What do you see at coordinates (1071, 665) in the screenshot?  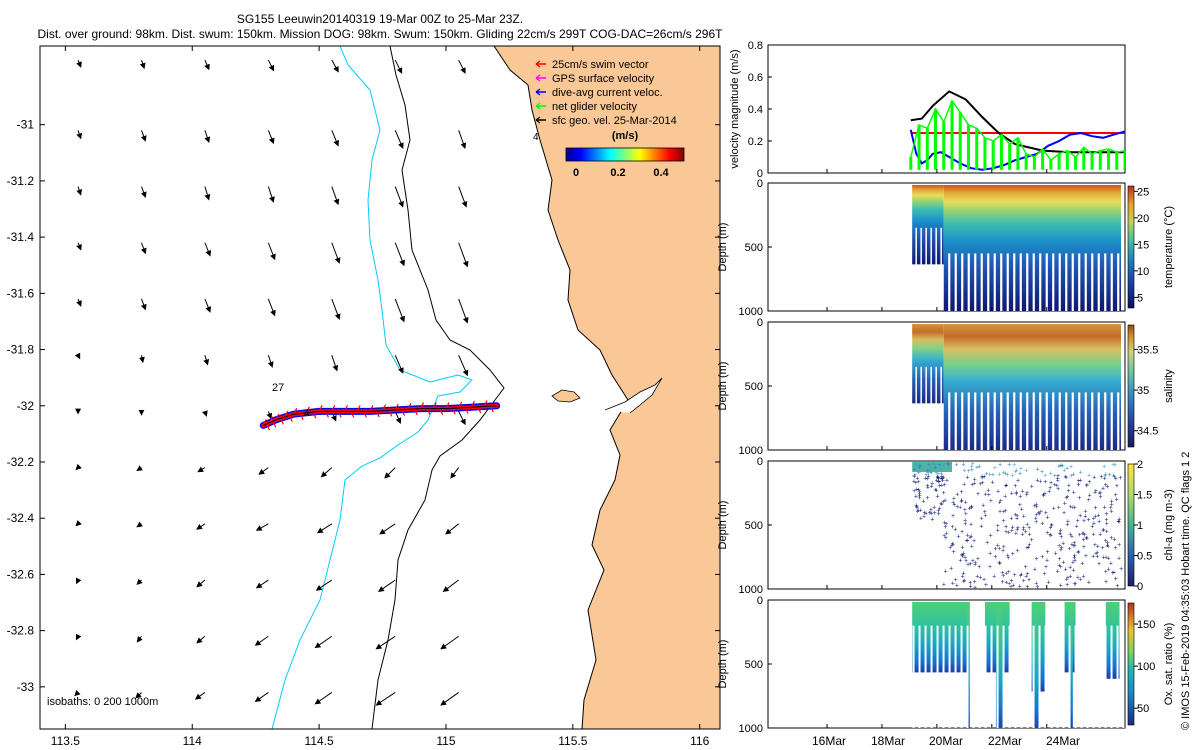 I see `oxygen-profile-block` at bounding box center [1071, 665].